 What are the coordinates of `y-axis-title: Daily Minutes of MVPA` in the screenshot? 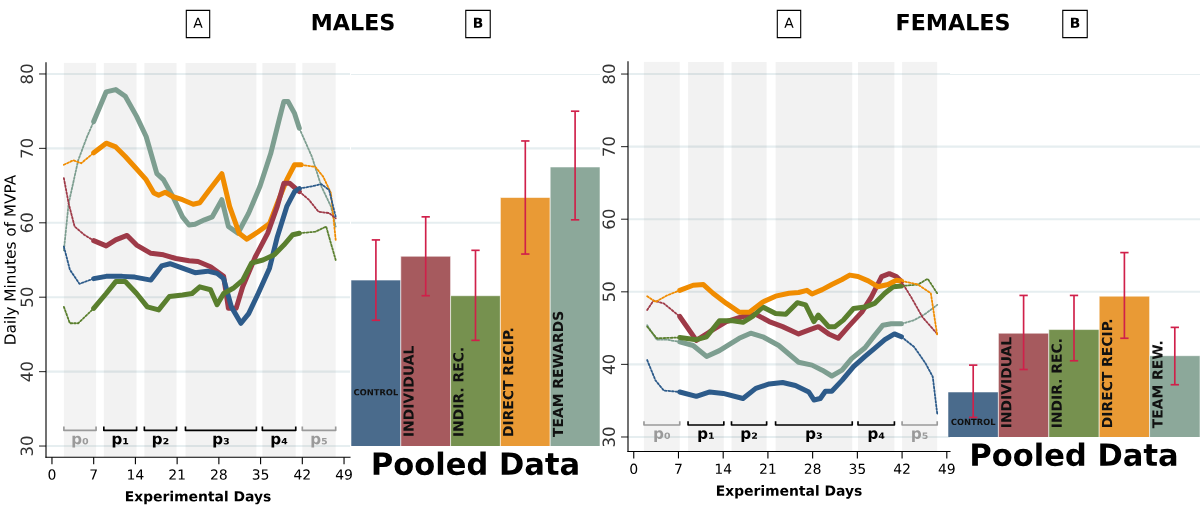 It's located at (11, 259).